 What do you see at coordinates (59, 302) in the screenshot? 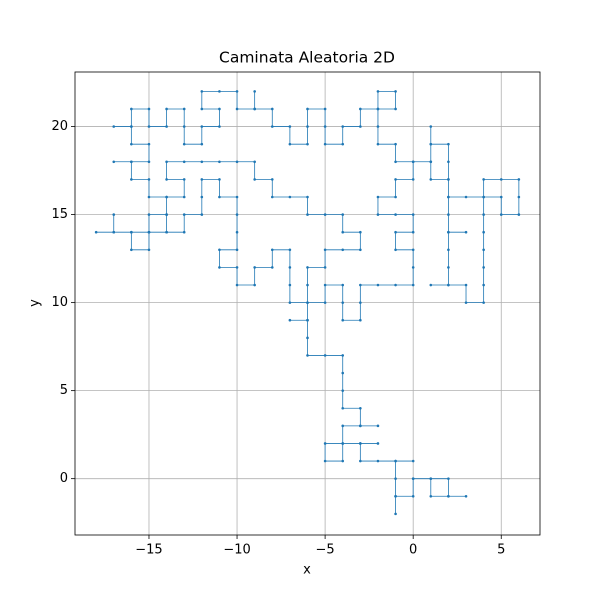
I see `y-tick-label: 10` at bounding box center [59, 302].